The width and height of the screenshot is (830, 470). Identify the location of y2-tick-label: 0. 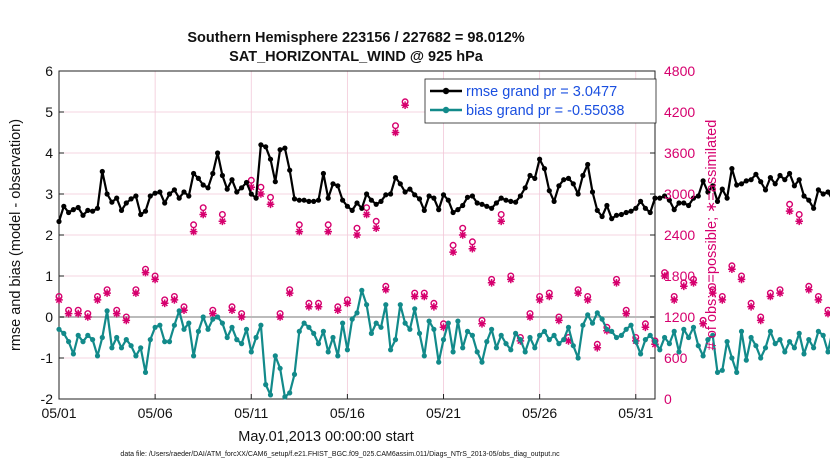
(668, 399).